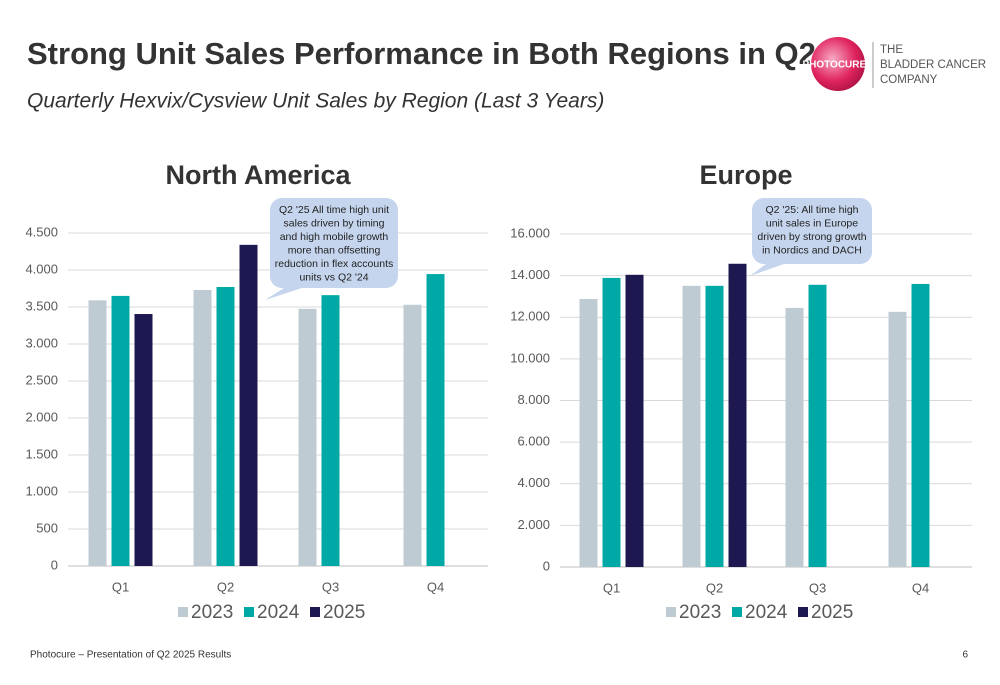  Describe the element at coordinates (530, 316) in the screenshot. I see `y-tick-label: 12.000` at that location.